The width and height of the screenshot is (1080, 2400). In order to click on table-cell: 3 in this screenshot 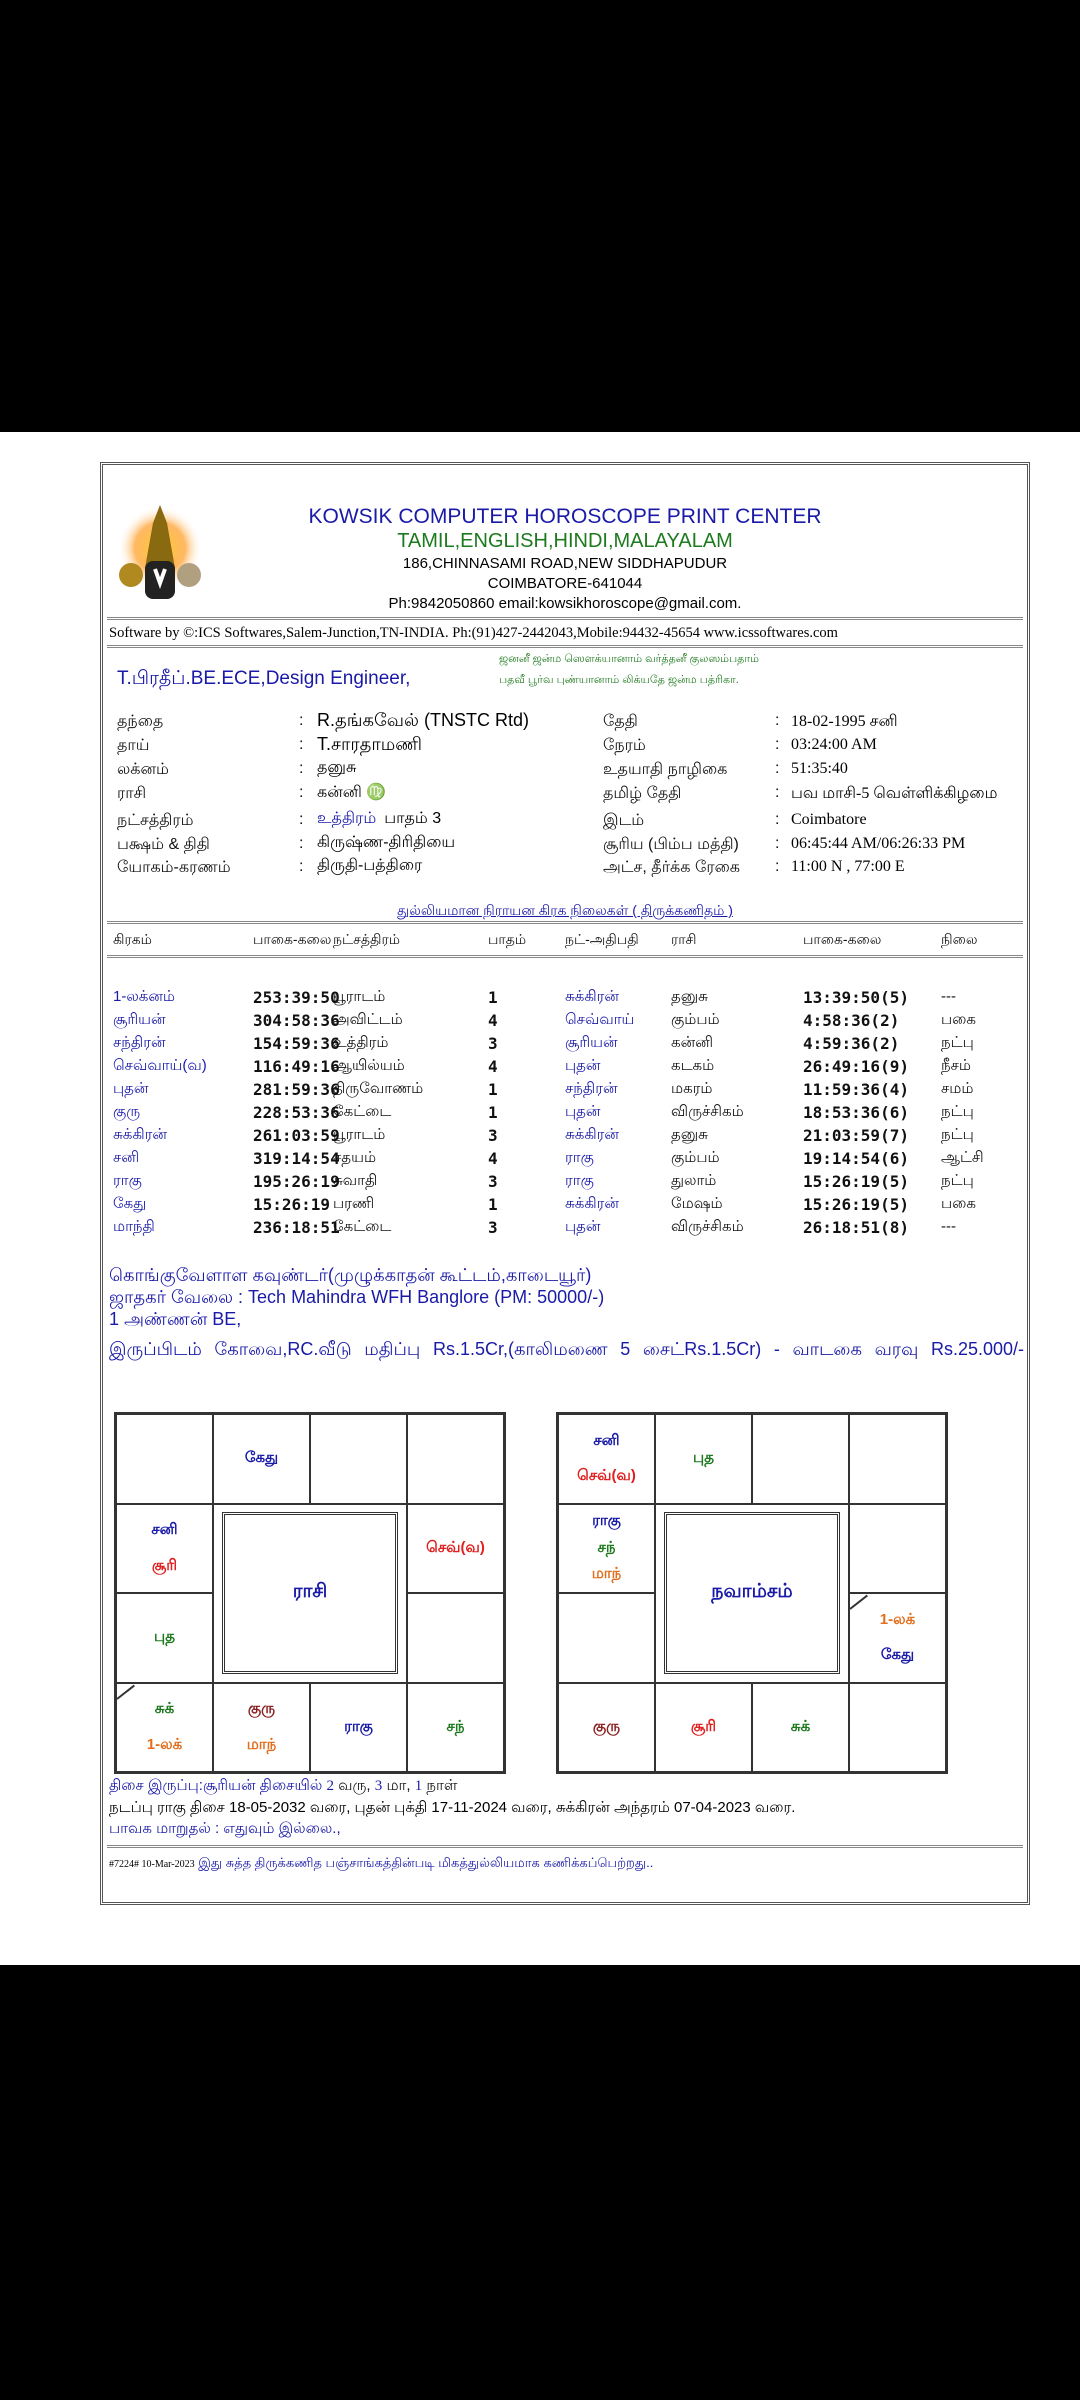, I will do `click(493, 1181)`.